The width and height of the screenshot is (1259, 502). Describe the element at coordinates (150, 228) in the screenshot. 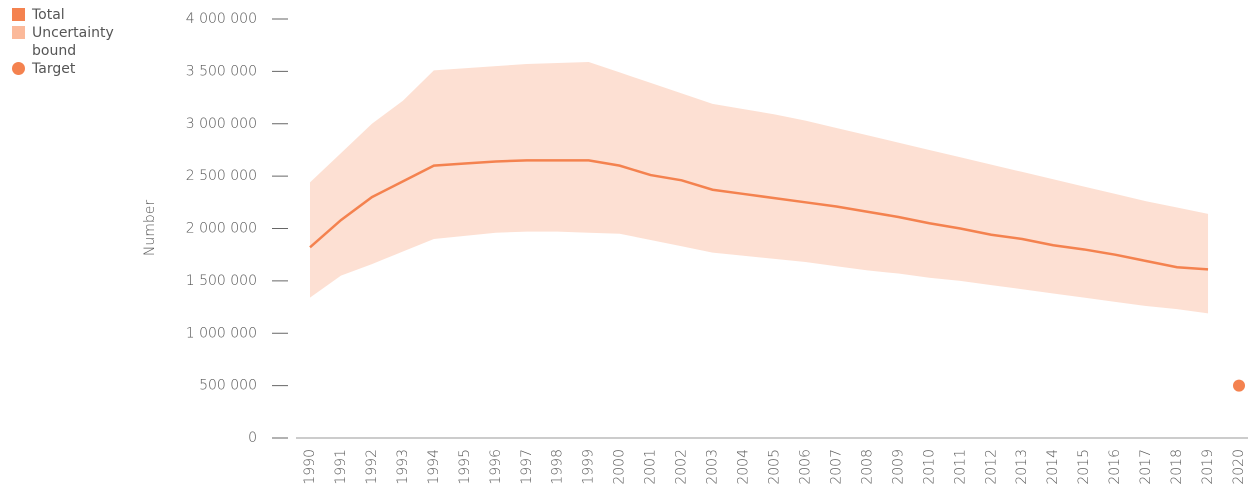

I see `y-axis-label: Number` at that location.